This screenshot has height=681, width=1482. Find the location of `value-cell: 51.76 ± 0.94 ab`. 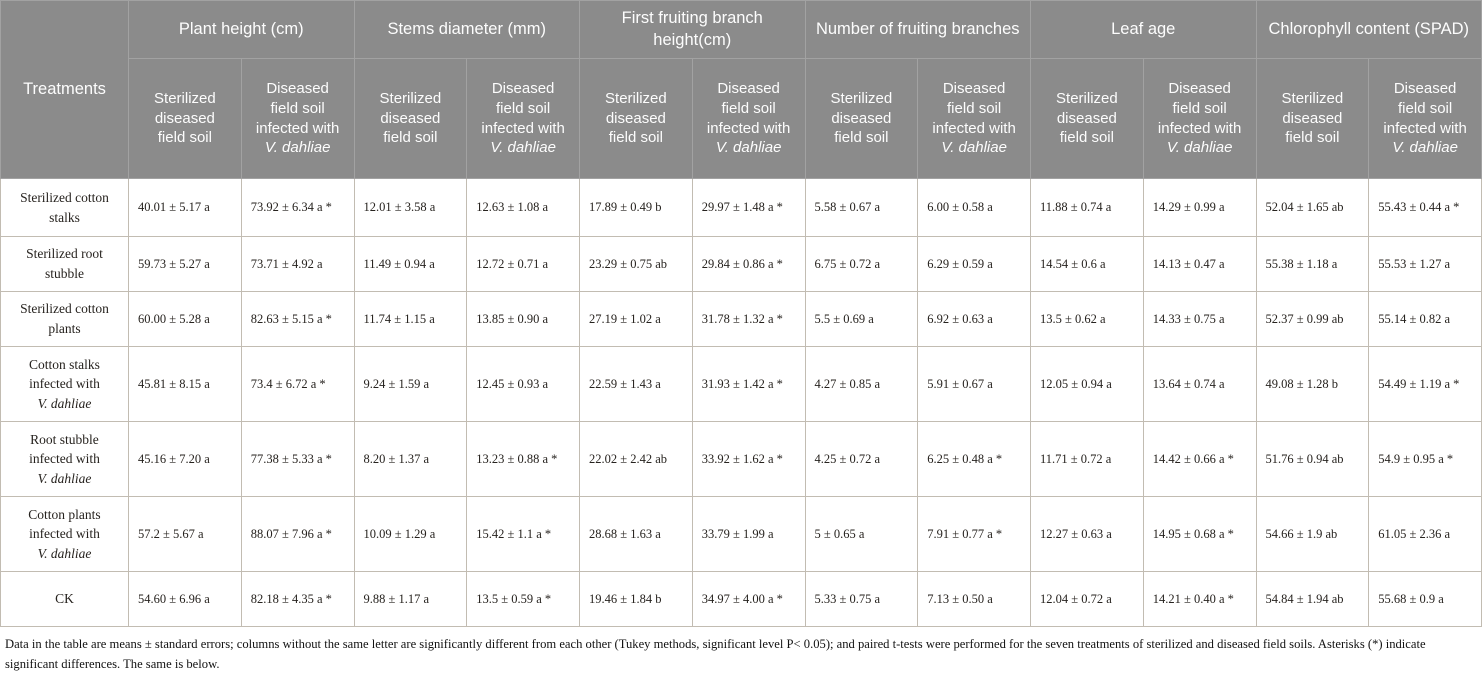

value-cell: 51.76 ± 0.94 ab is located at coordinates (1312, 459).